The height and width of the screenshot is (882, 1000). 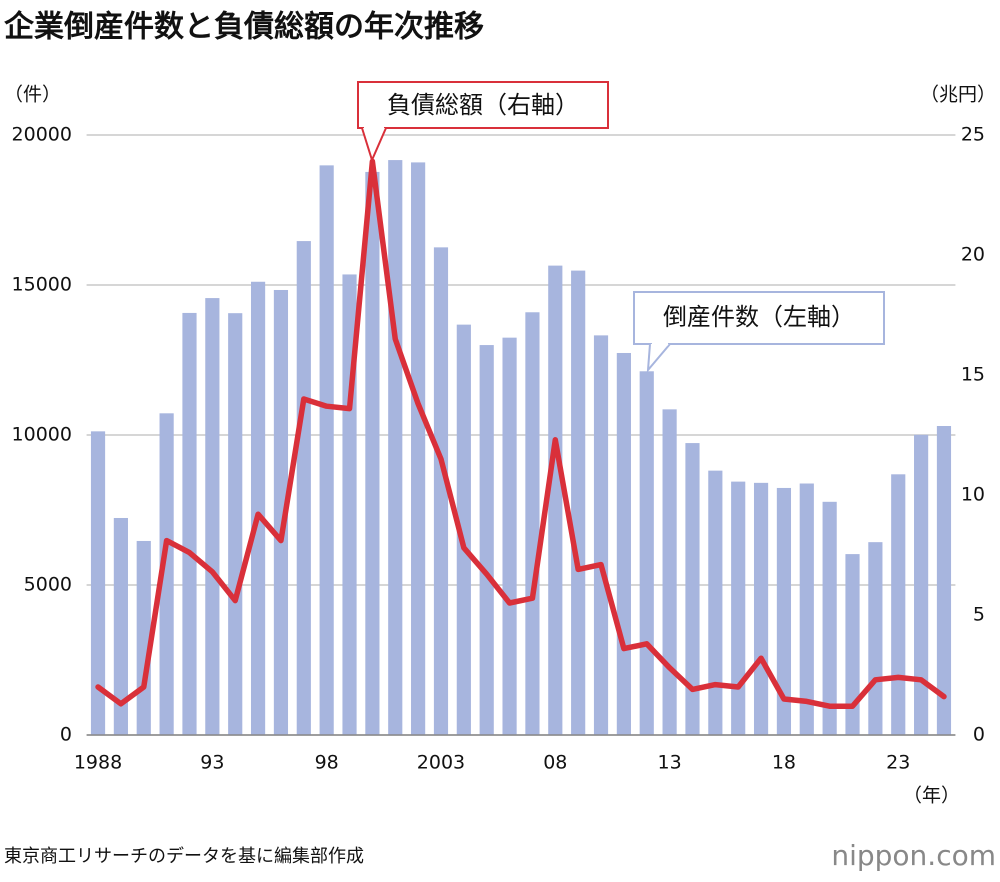 What do you see at coordinates (973, 495) in the screenshot?
I see `y2-tick-label: 10` at bounding box center [973, 495].